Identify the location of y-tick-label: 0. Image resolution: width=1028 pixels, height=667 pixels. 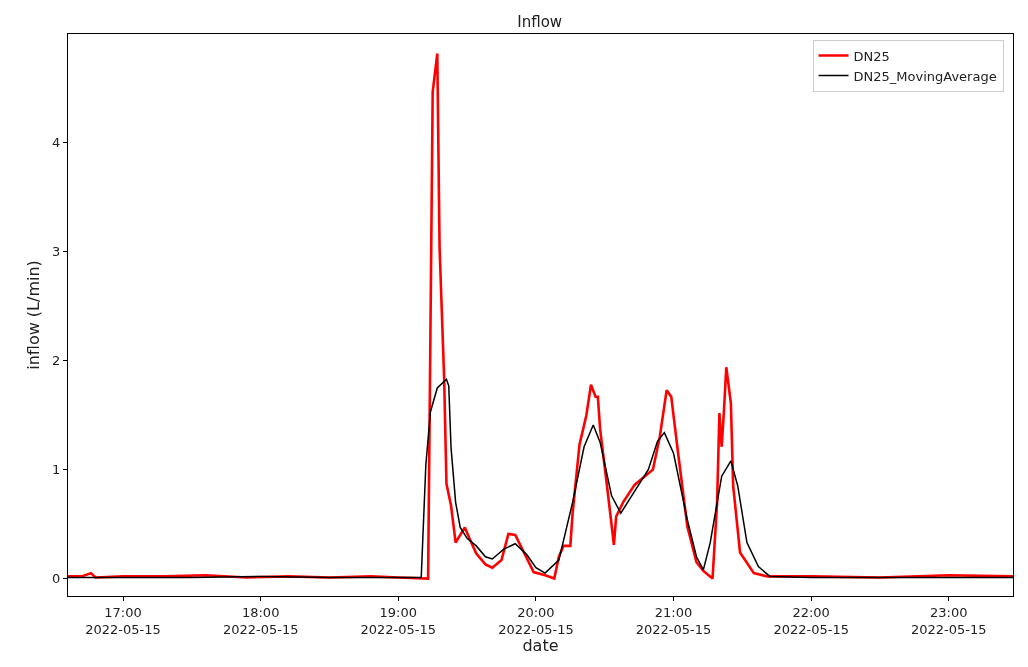
(56, 579).